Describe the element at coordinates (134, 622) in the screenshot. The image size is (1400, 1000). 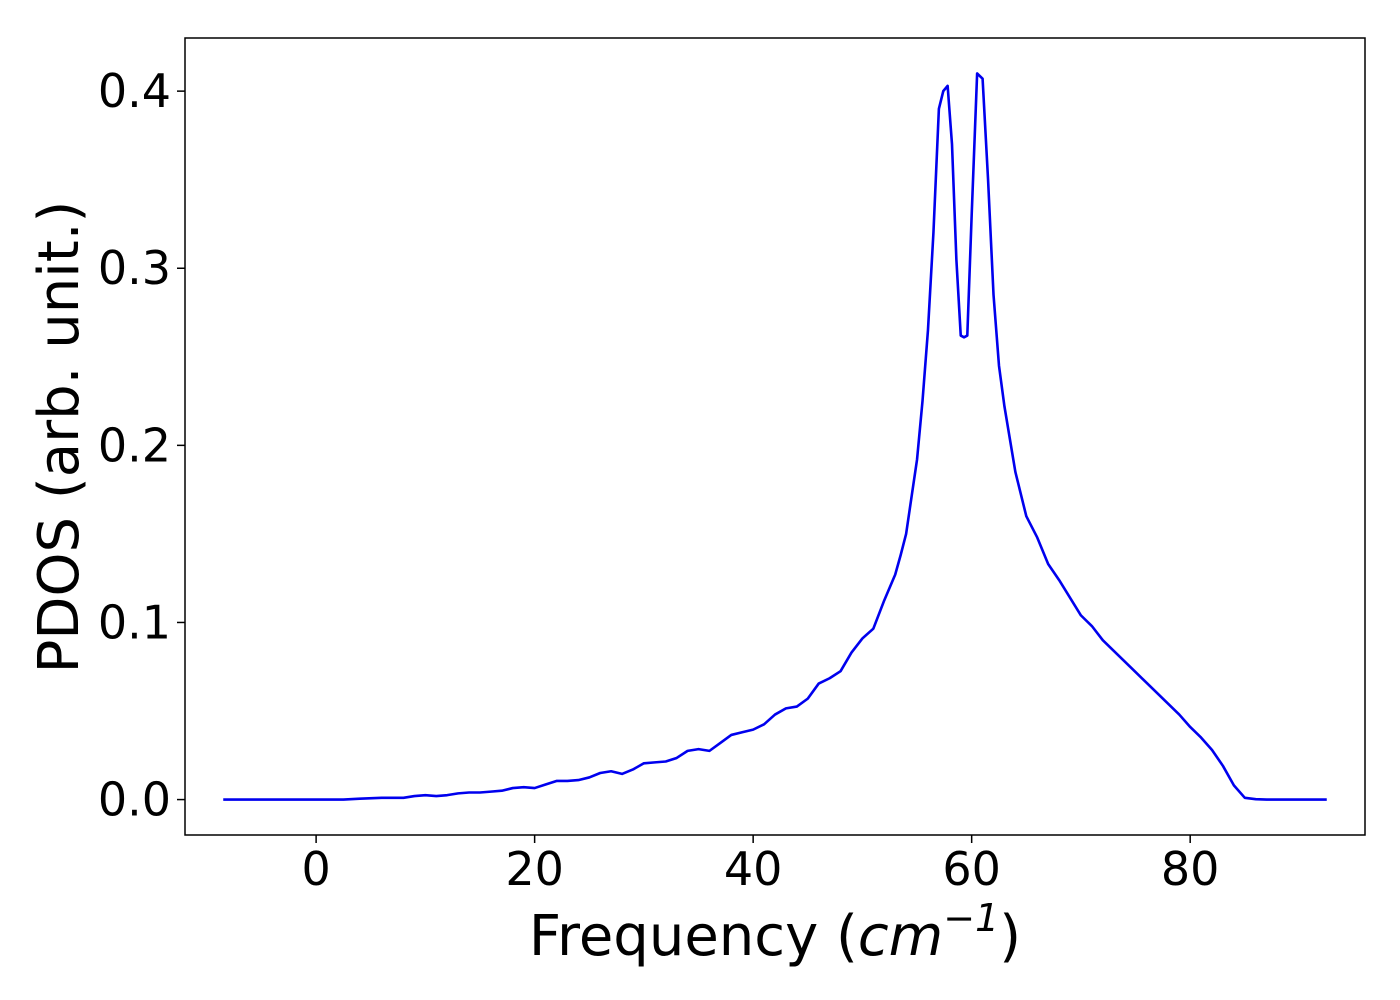
I see `y-tick-label: 0.1` at that location.